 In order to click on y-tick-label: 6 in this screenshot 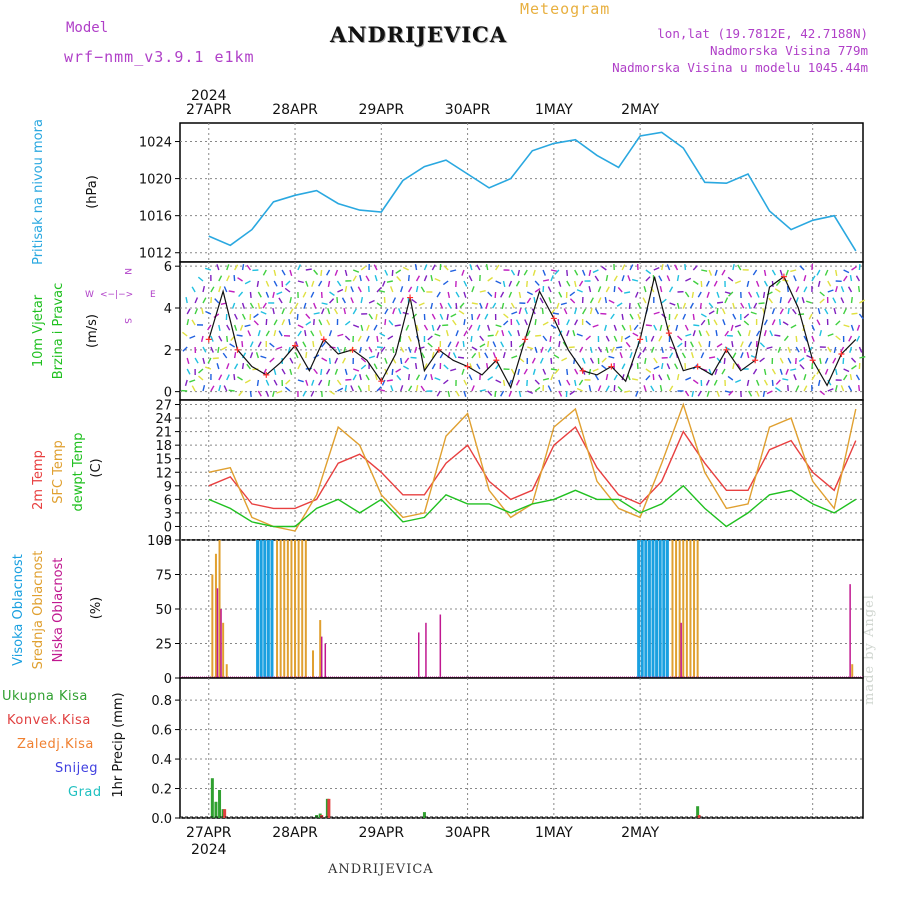, I will do `click(168, 500)`.